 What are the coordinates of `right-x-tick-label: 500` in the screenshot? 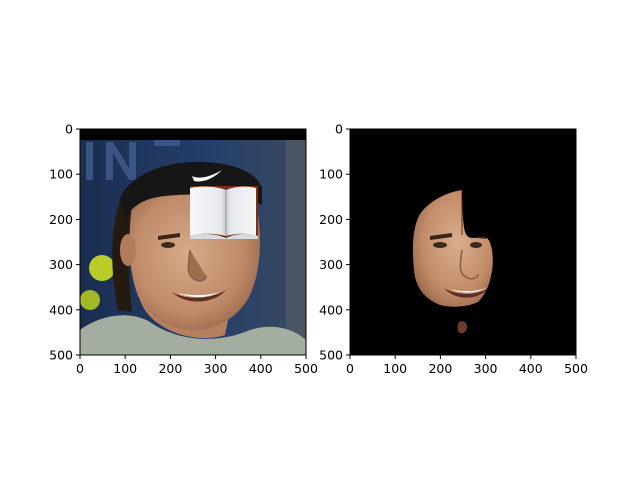 It's located at (576, 368).